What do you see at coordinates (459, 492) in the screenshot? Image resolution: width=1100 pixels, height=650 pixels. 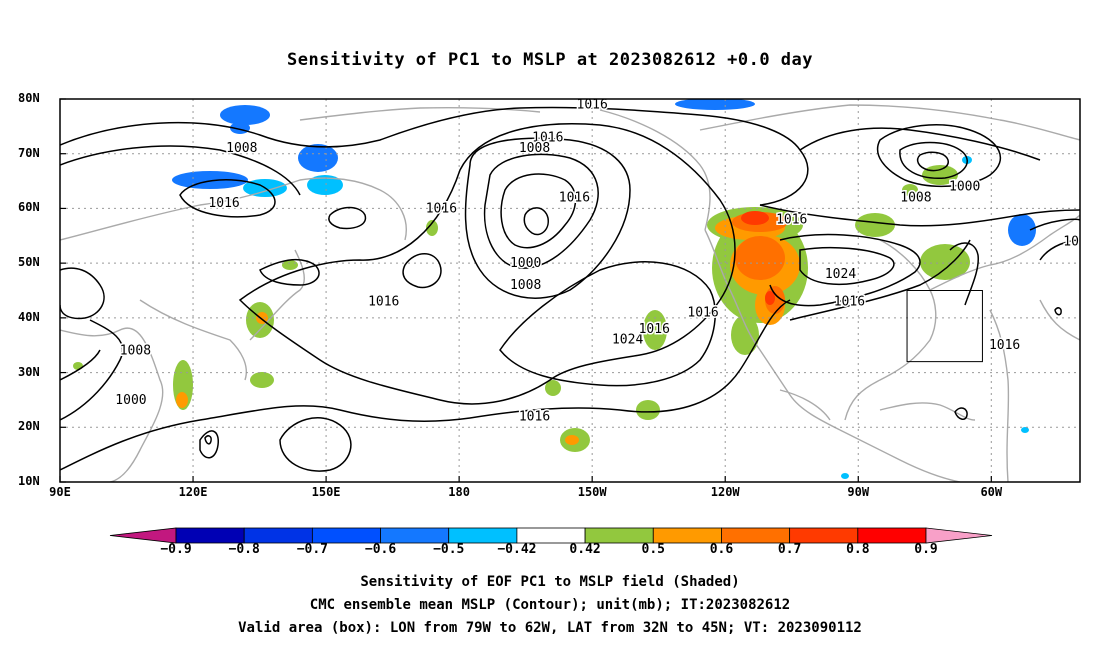 I see `lon-label: 180` at bounding box center [459, 492].